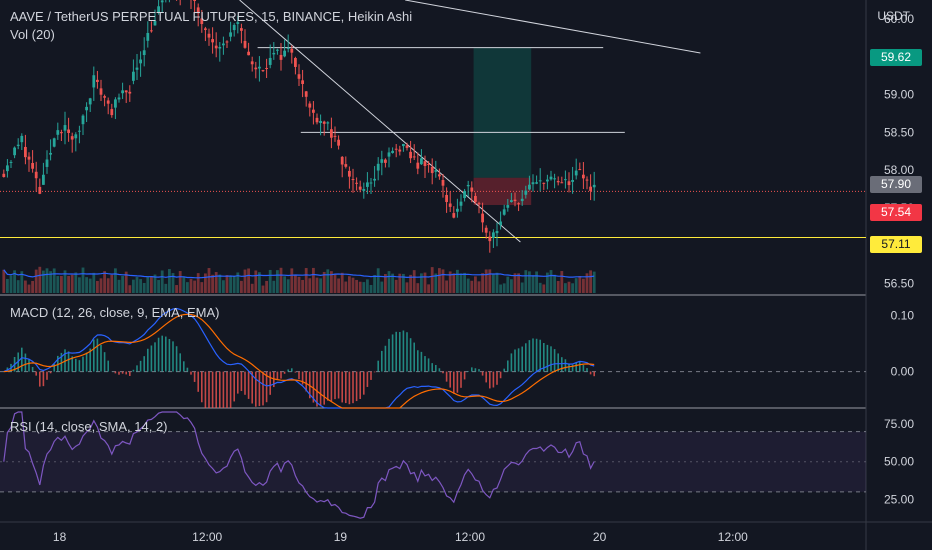 This screenshot has height=550, width=932. Describe the element at coordinates (299, 465) in the screenshot. I see `rsi-line` at that location.